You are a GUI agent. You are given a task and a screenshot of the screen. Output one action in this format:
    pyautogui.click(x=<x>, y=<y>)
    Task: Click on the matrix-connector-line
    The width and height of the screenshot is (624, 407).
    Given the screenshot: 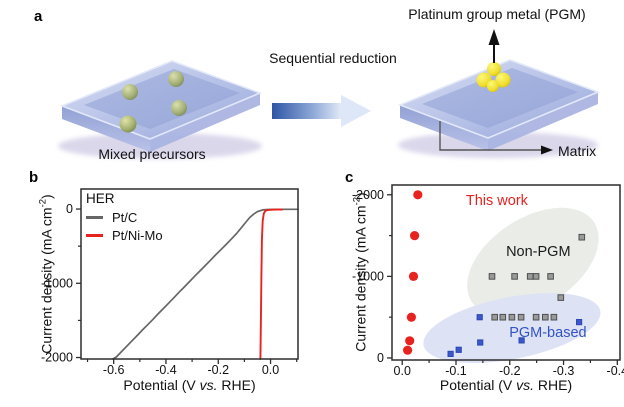 What is the action you would take?
    pyautogui.click(x=490, y=136)
    